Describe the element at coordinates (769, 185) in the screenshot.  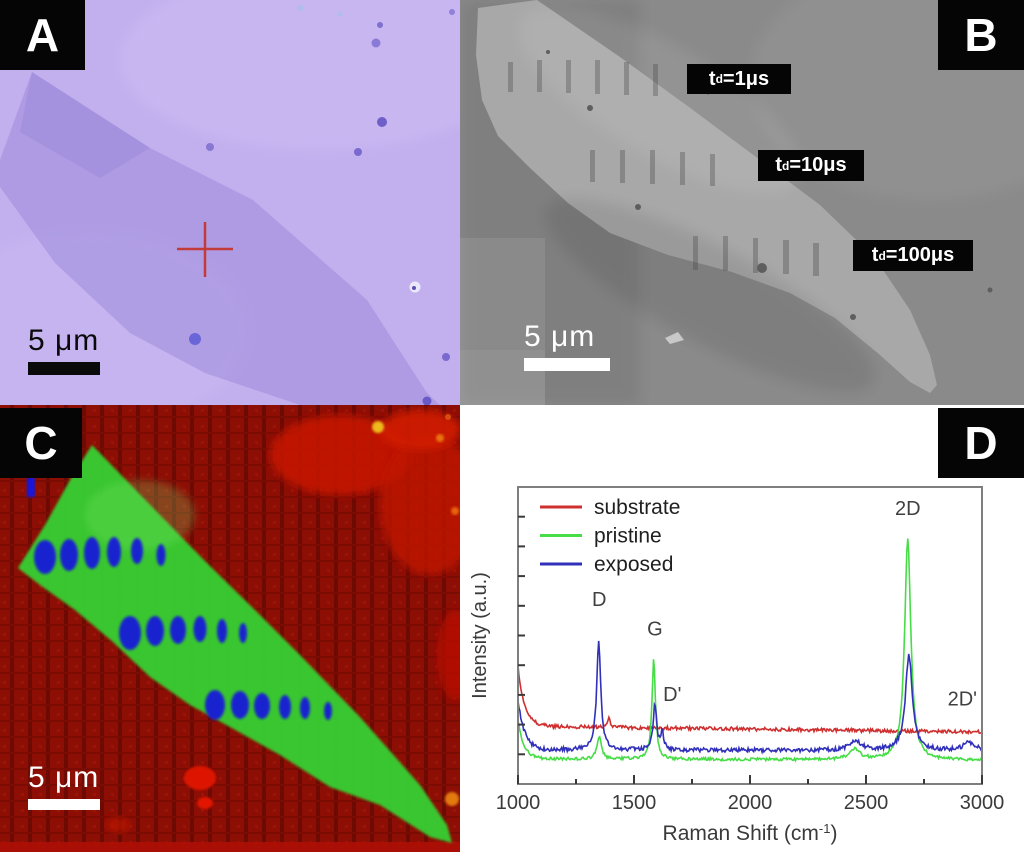
I see `sem-specks` at that location.